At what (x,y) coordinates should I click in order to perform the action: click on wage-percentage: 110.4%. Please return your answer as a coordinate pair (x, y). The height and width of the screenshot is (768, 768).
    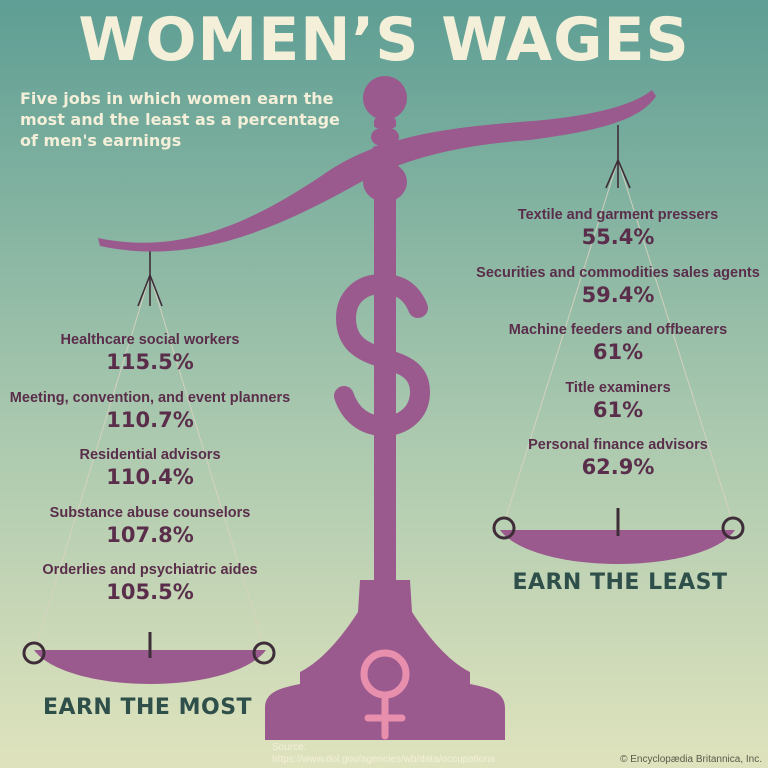
    Looking at the image, I should click on (150, 477).